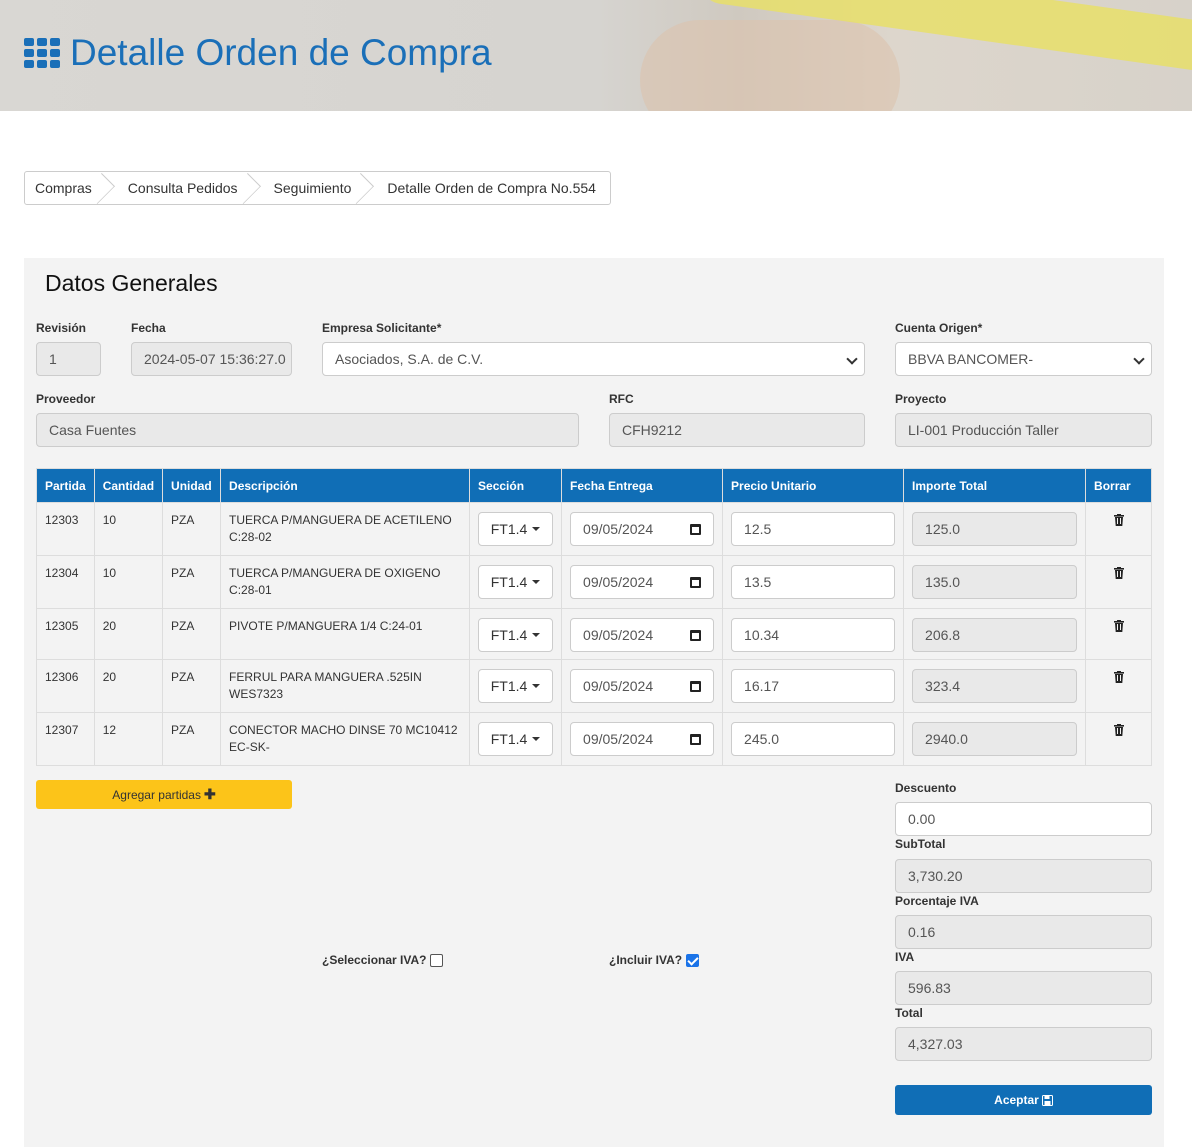 The height and width of the screenshot is (1147, 1192). I want to click on header-background-image, so click(770, 65).